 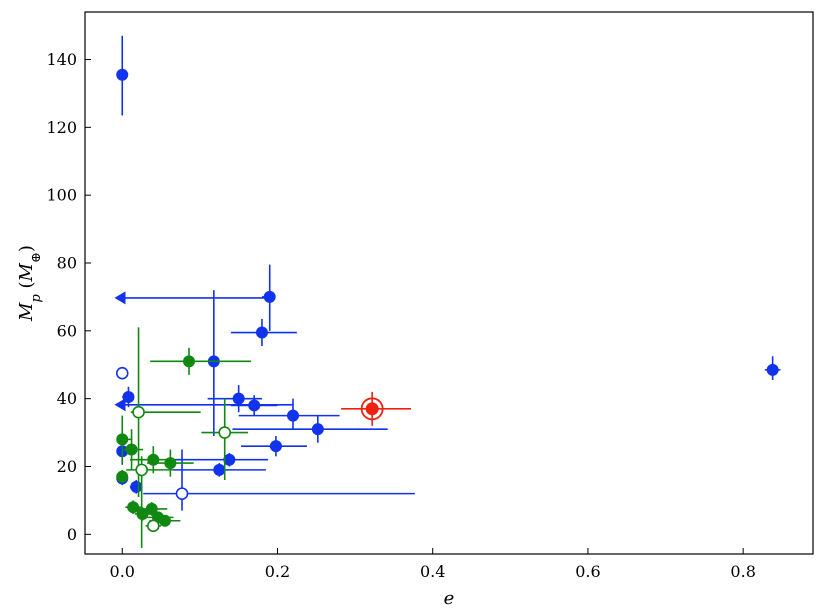 I want to click on y-tick-label: 120, so click(x=61, y=127).